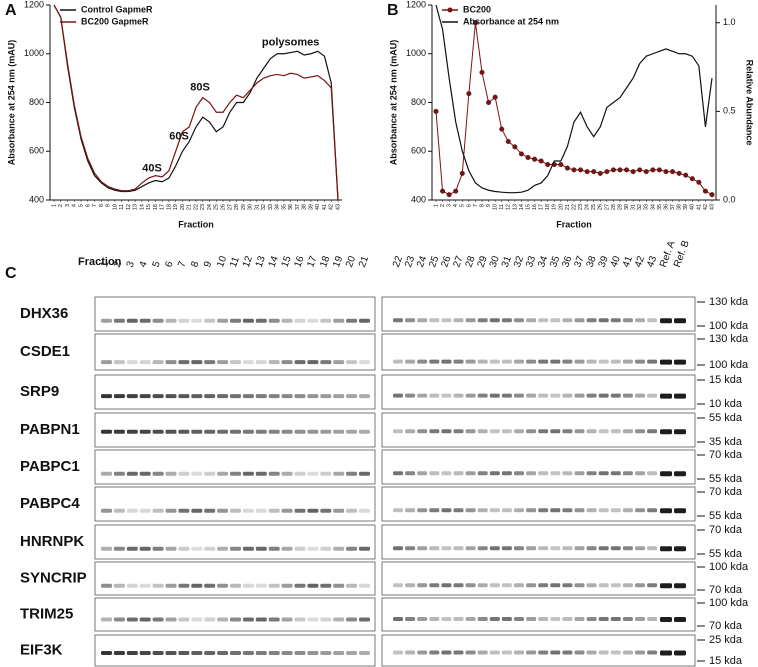  What do you see at coordinates (588, 207) in the screenshot?
I see `x-tick-label: 24` at bounding box center [588, 207].